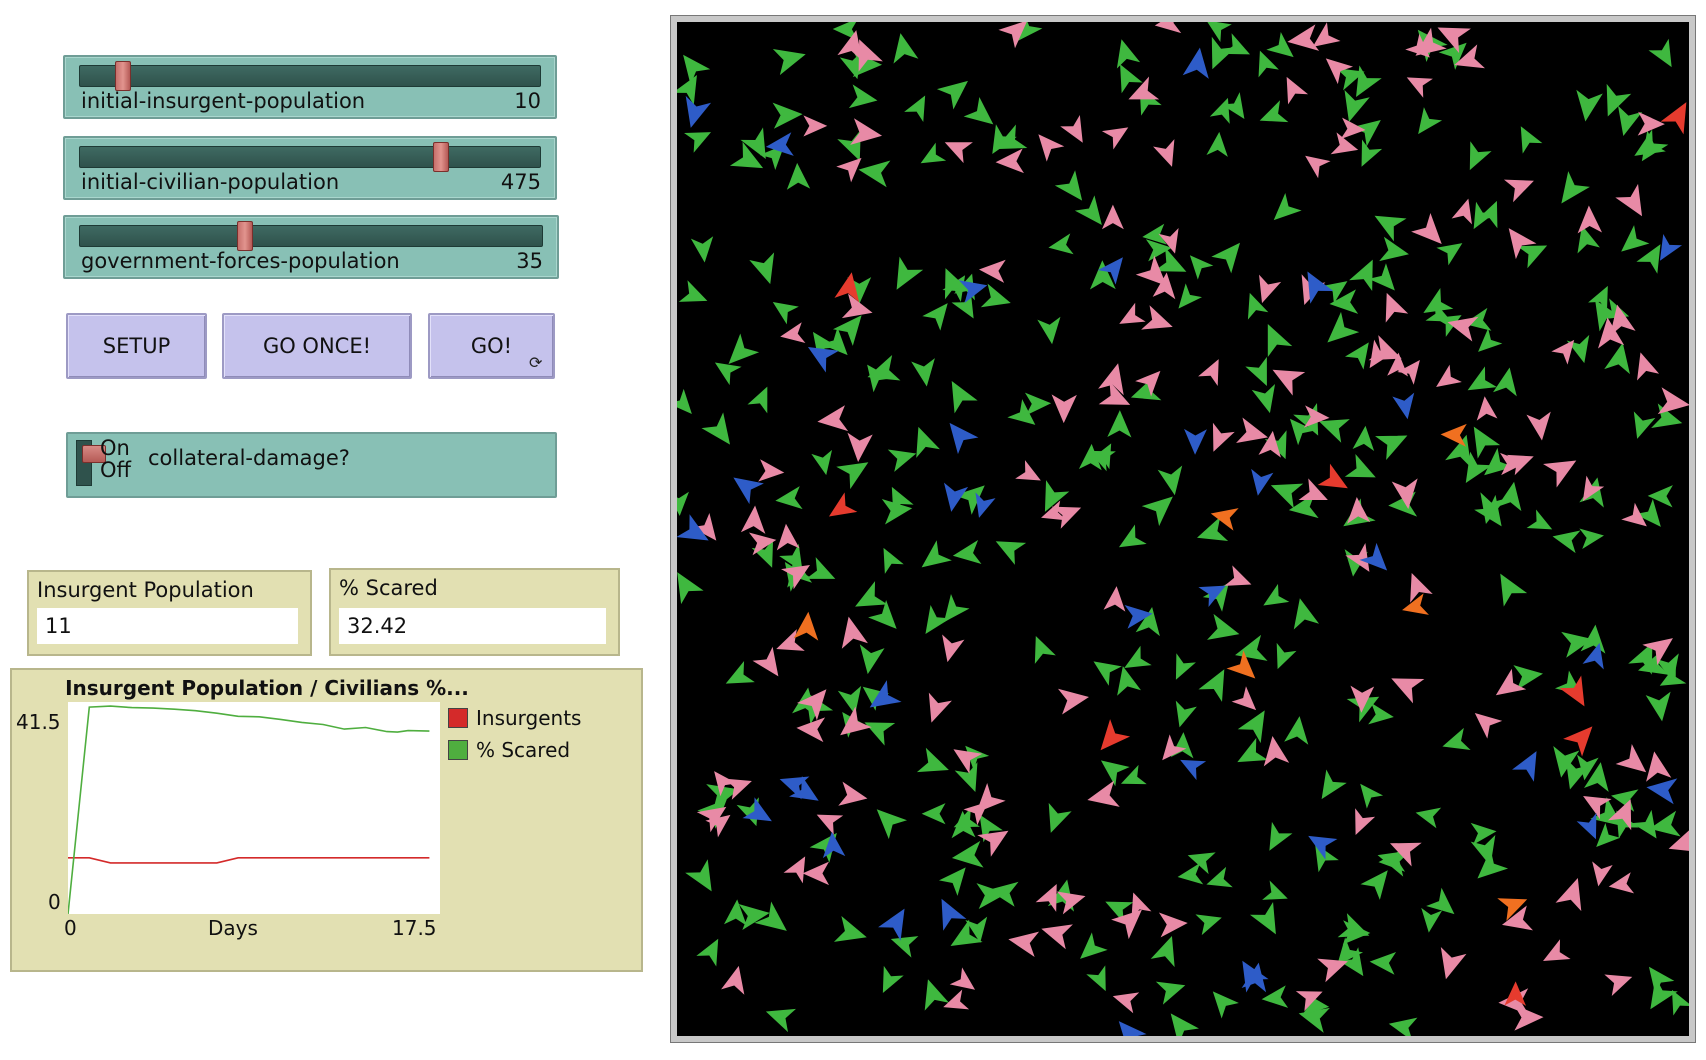 The height and width of the screenshot is (1060, 1706). What do you see at coordinates (167, 626) in the screenshot?
I see `monitor-value: 11` at bounding box center [167, 626].